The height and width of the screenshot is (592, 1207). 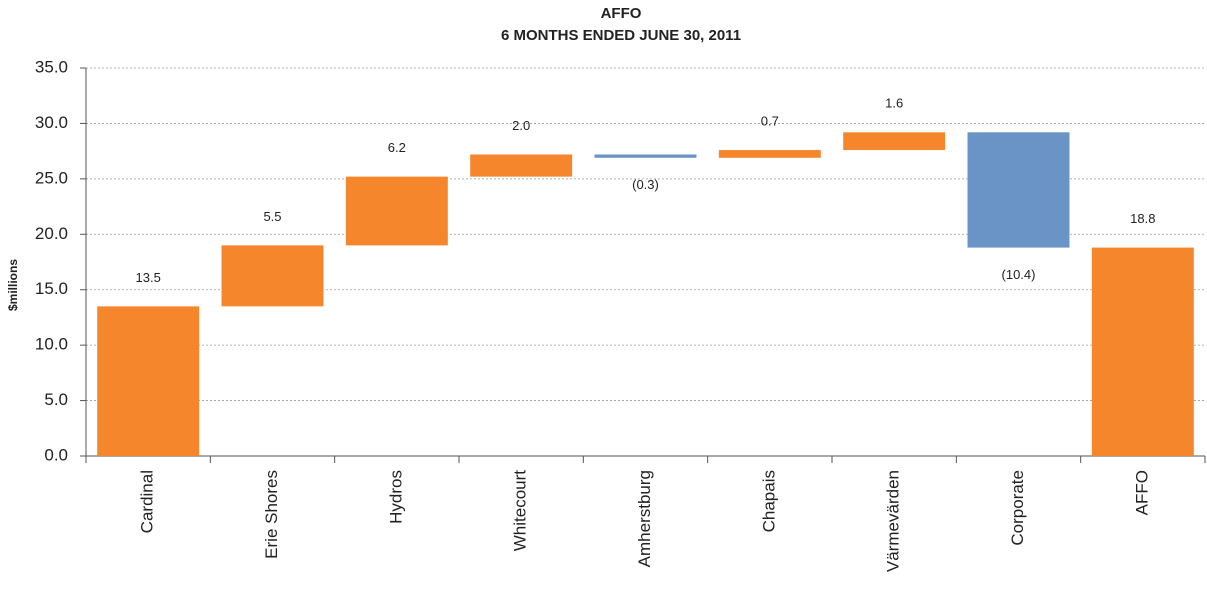 What do you see at coordinates (770, 120) in the screenshot?
I see `value-label: 0.7` at bounding box center [770, 120].